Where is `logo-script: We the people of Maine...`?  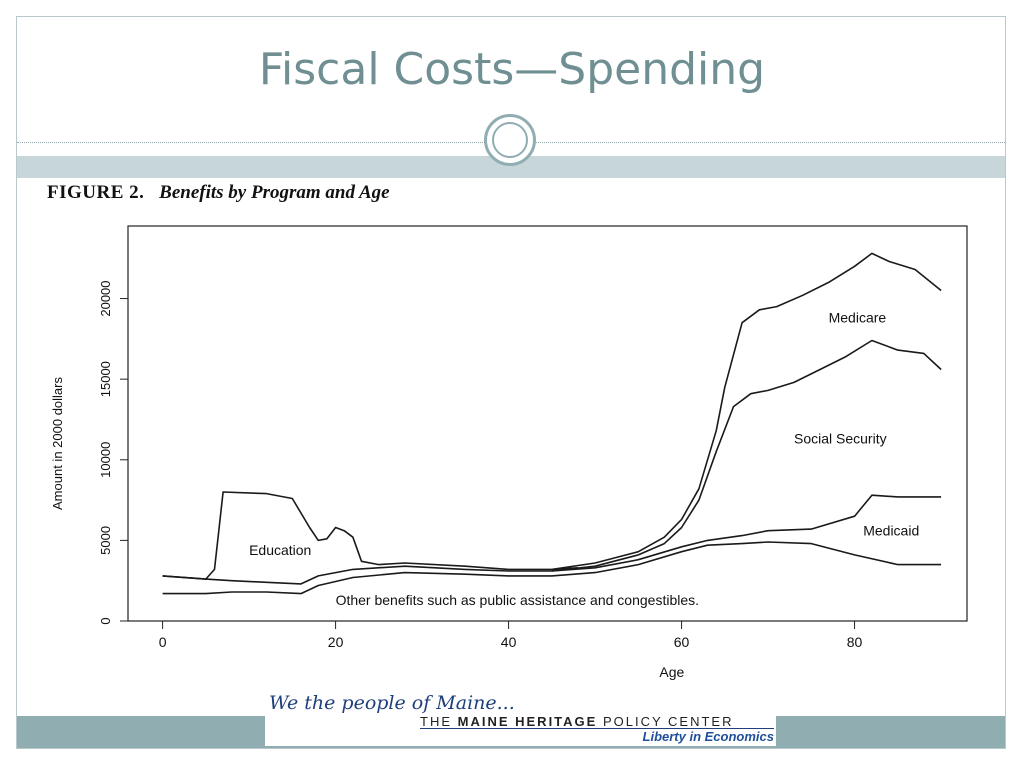 logo-script: We the people of Maine... is located at coordinates (392, 703).